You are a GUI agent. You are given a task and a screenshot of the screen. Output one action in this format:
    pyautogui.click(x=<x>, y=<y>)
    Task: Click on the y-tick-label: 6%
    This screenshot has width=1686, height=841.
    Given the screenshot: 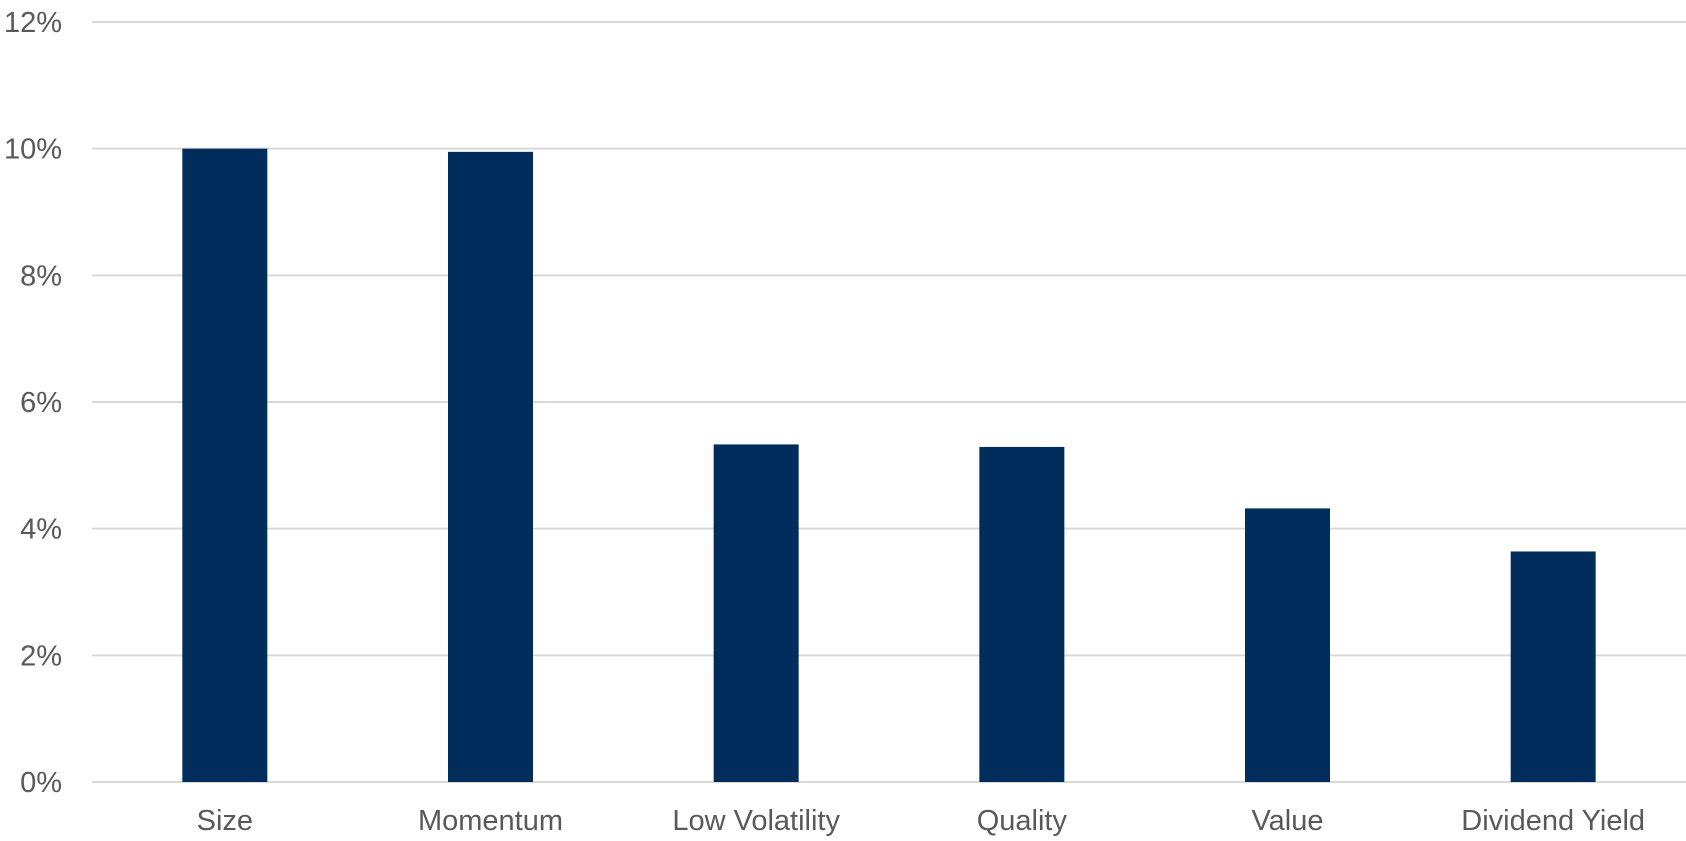 What is the action you would take?
    pyautogui.click(x=41, y=403)
    